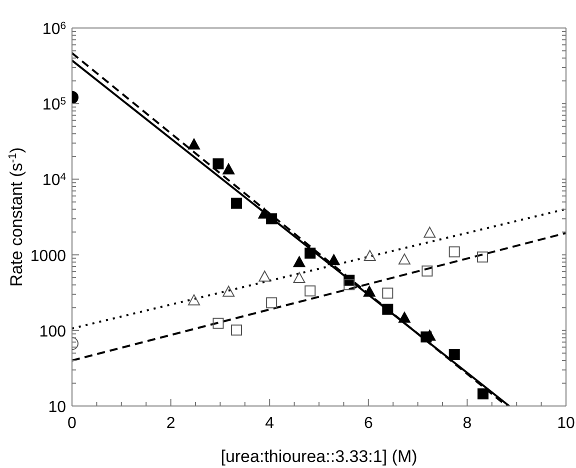 This screenshot has width=576, height=468. I want to click on x-tick-label: 4, so click(269, 423).